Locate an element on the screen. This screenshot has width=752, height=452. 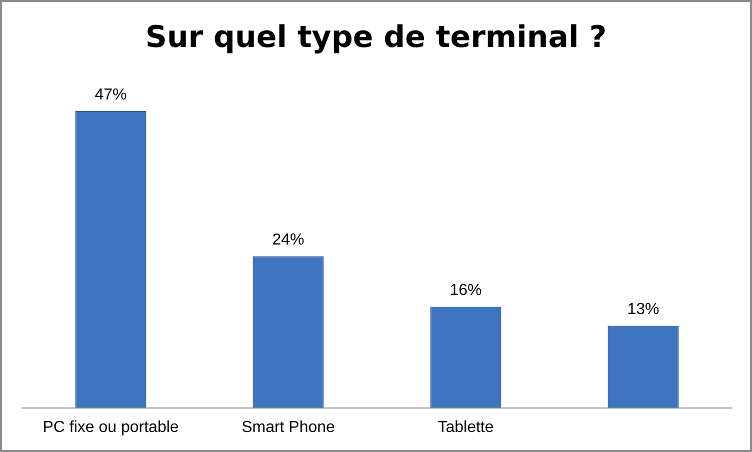
data-label: 24% is located at coordinates (288, 240).